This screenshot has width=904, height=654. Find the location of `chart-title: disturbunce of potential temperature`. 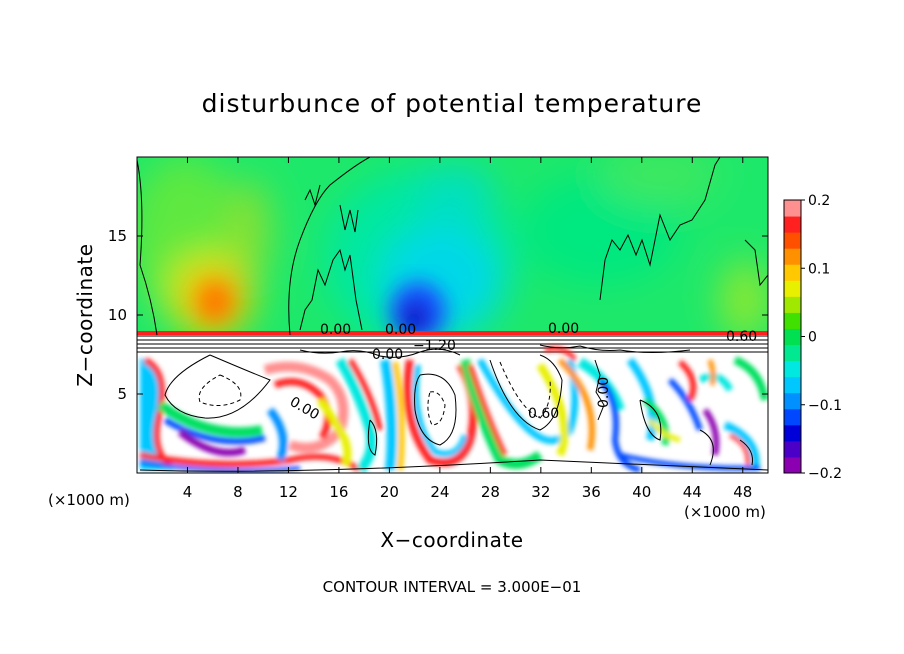

chart-title: disturbunce of potential temperature is located at coordinates (452, 103).